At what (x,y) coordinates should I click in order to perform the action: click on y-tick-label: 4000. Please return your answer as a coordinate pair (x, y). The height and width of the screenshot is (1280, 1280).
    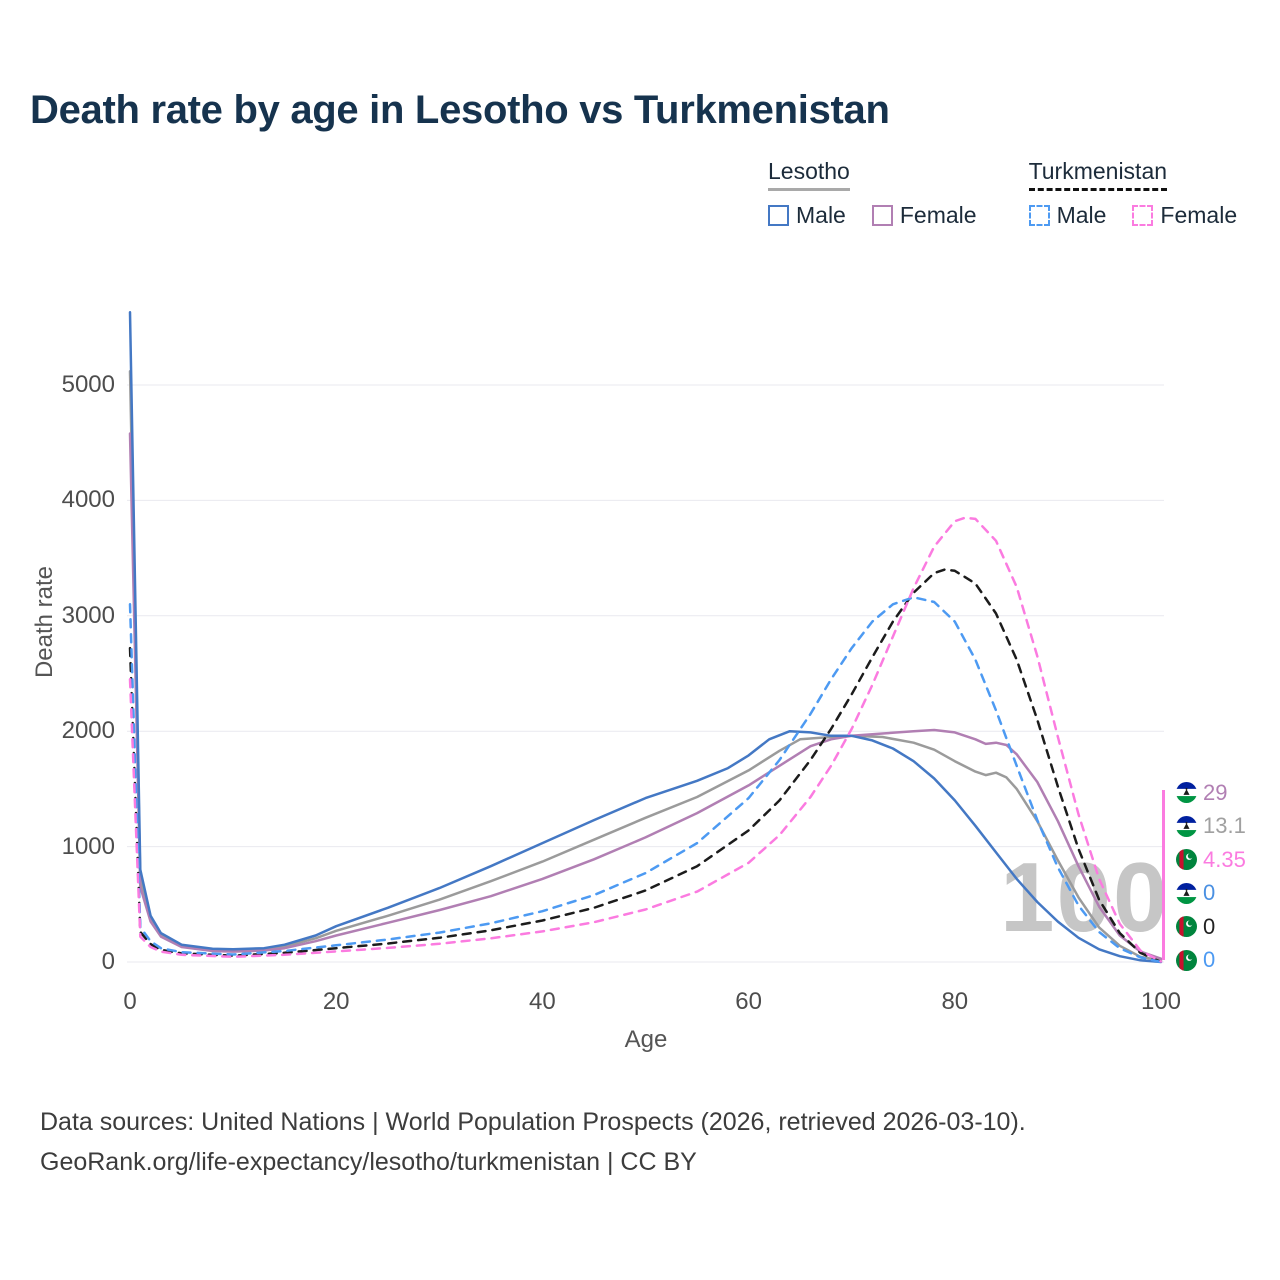
    Looking at the image, I should click on (88, 500).